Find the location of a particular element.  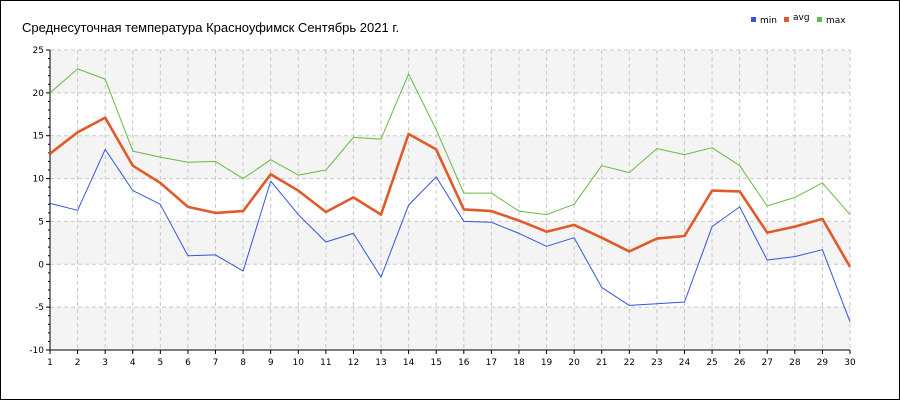

x-tick-label: 28 is located at coordinates (795, 363).